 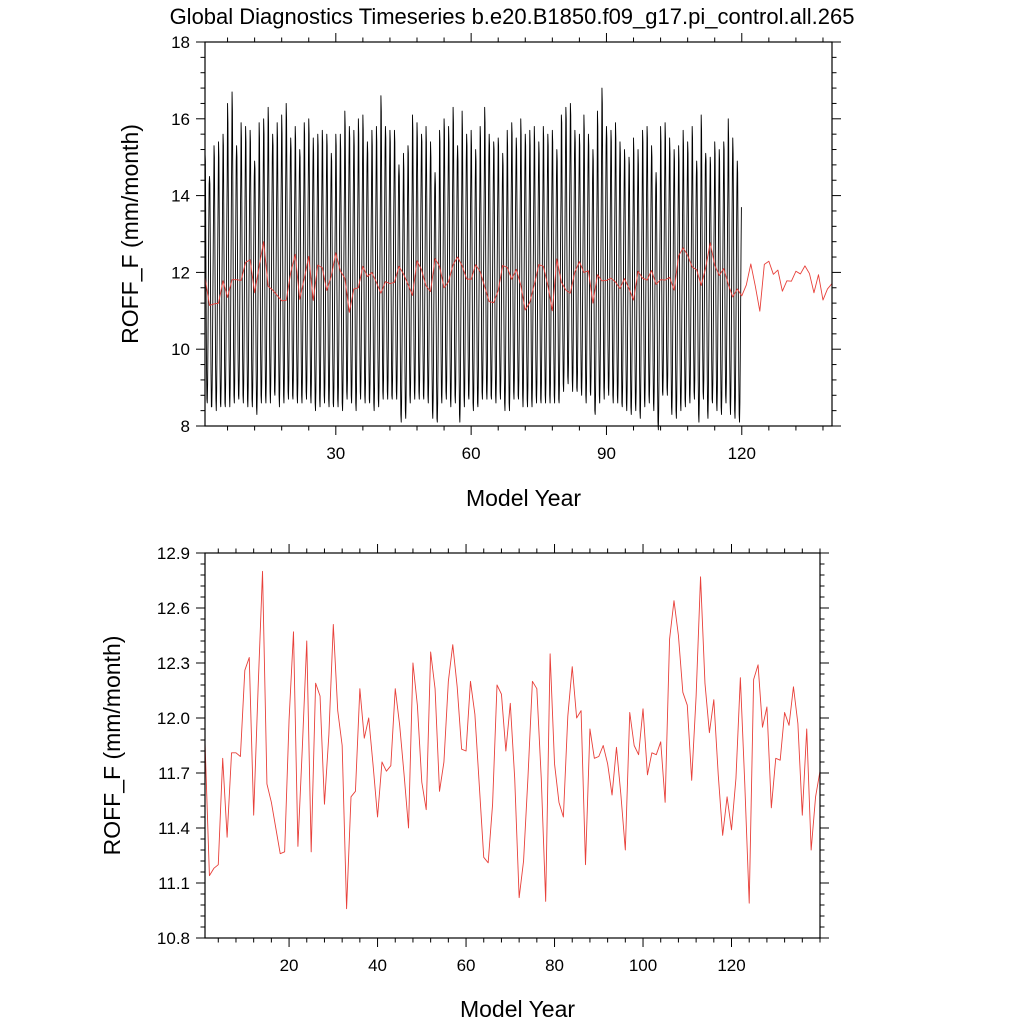 What do you see at coordinates (174, 773) in the screenshot?
I see `y-tick-label: 11.7` at bounding box center [174, 773].